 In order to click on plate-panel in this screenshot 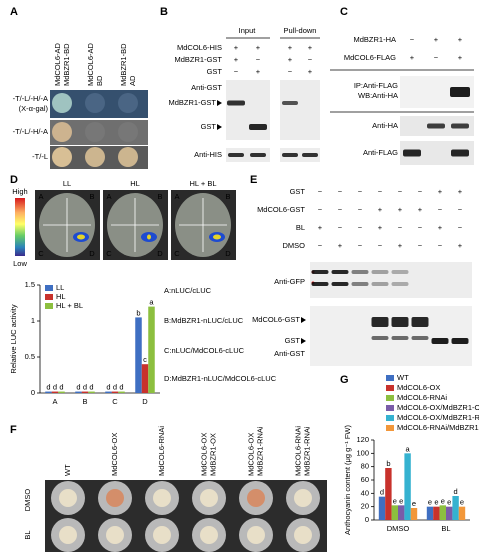, I will do `click(186, 516)`.